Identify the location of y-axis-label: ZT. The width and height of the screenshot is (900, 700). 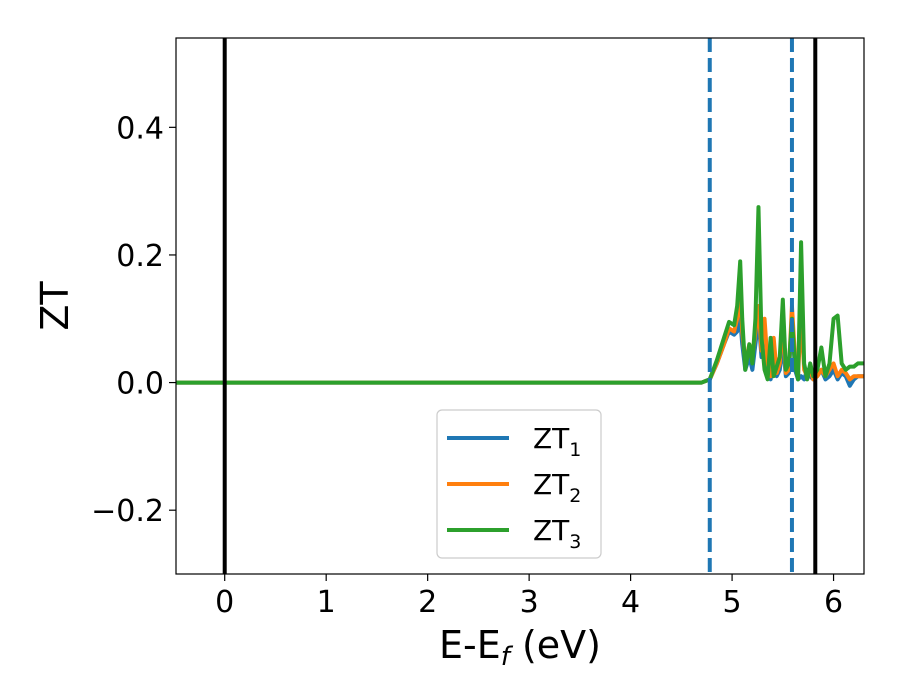
(55, 306).